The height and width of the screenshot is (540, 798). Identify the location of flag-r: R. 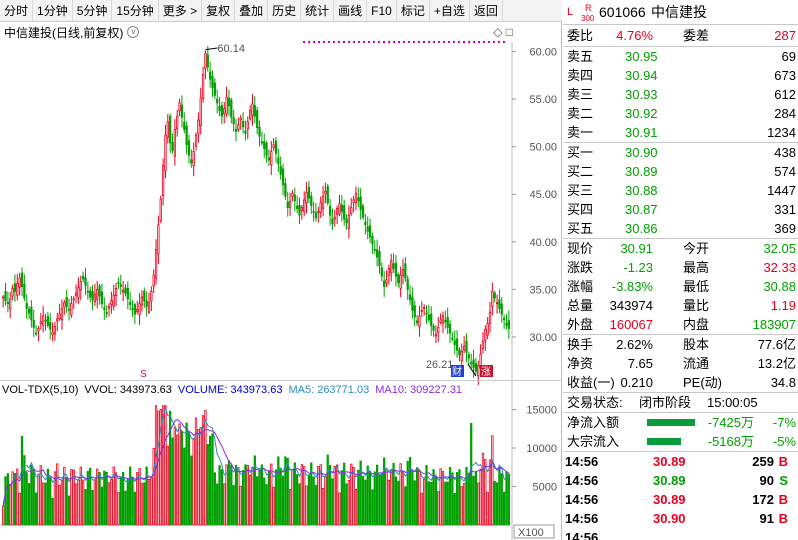
(588, 8).